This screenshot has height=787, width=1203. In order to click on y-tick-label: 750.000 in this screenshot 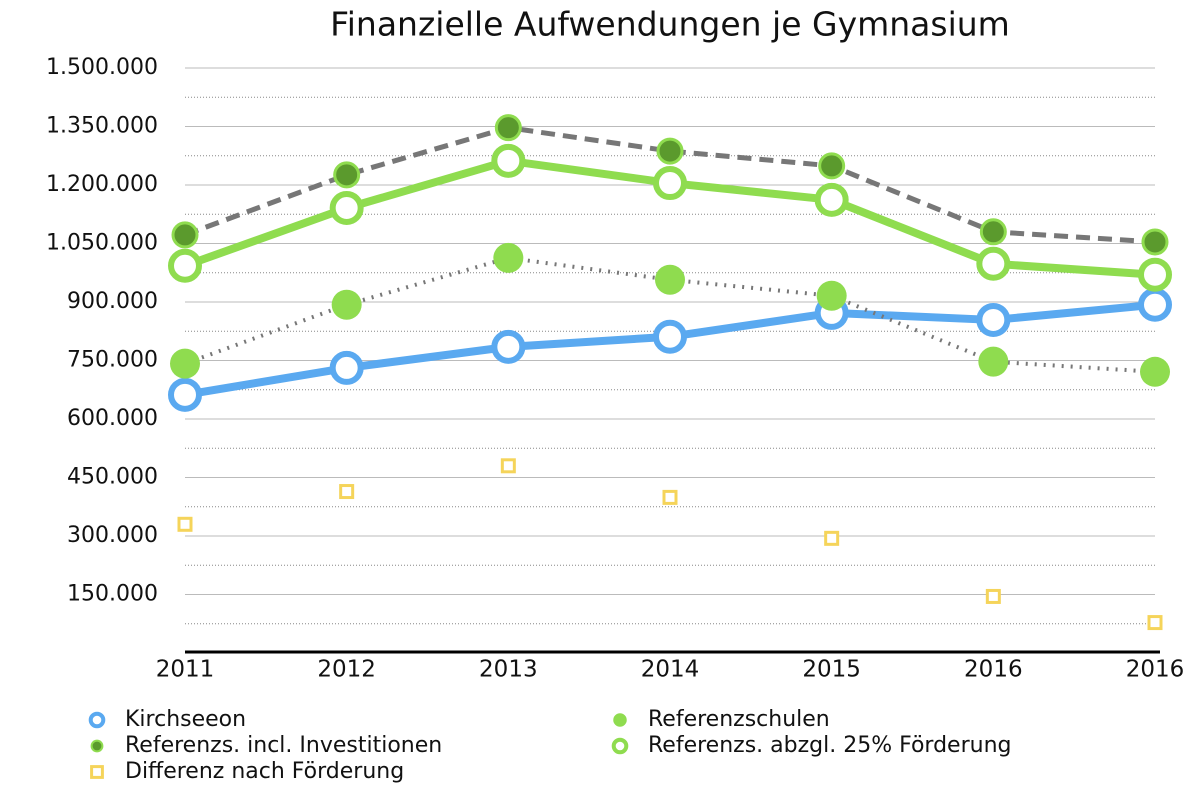, I will do `click(112, 360)`.